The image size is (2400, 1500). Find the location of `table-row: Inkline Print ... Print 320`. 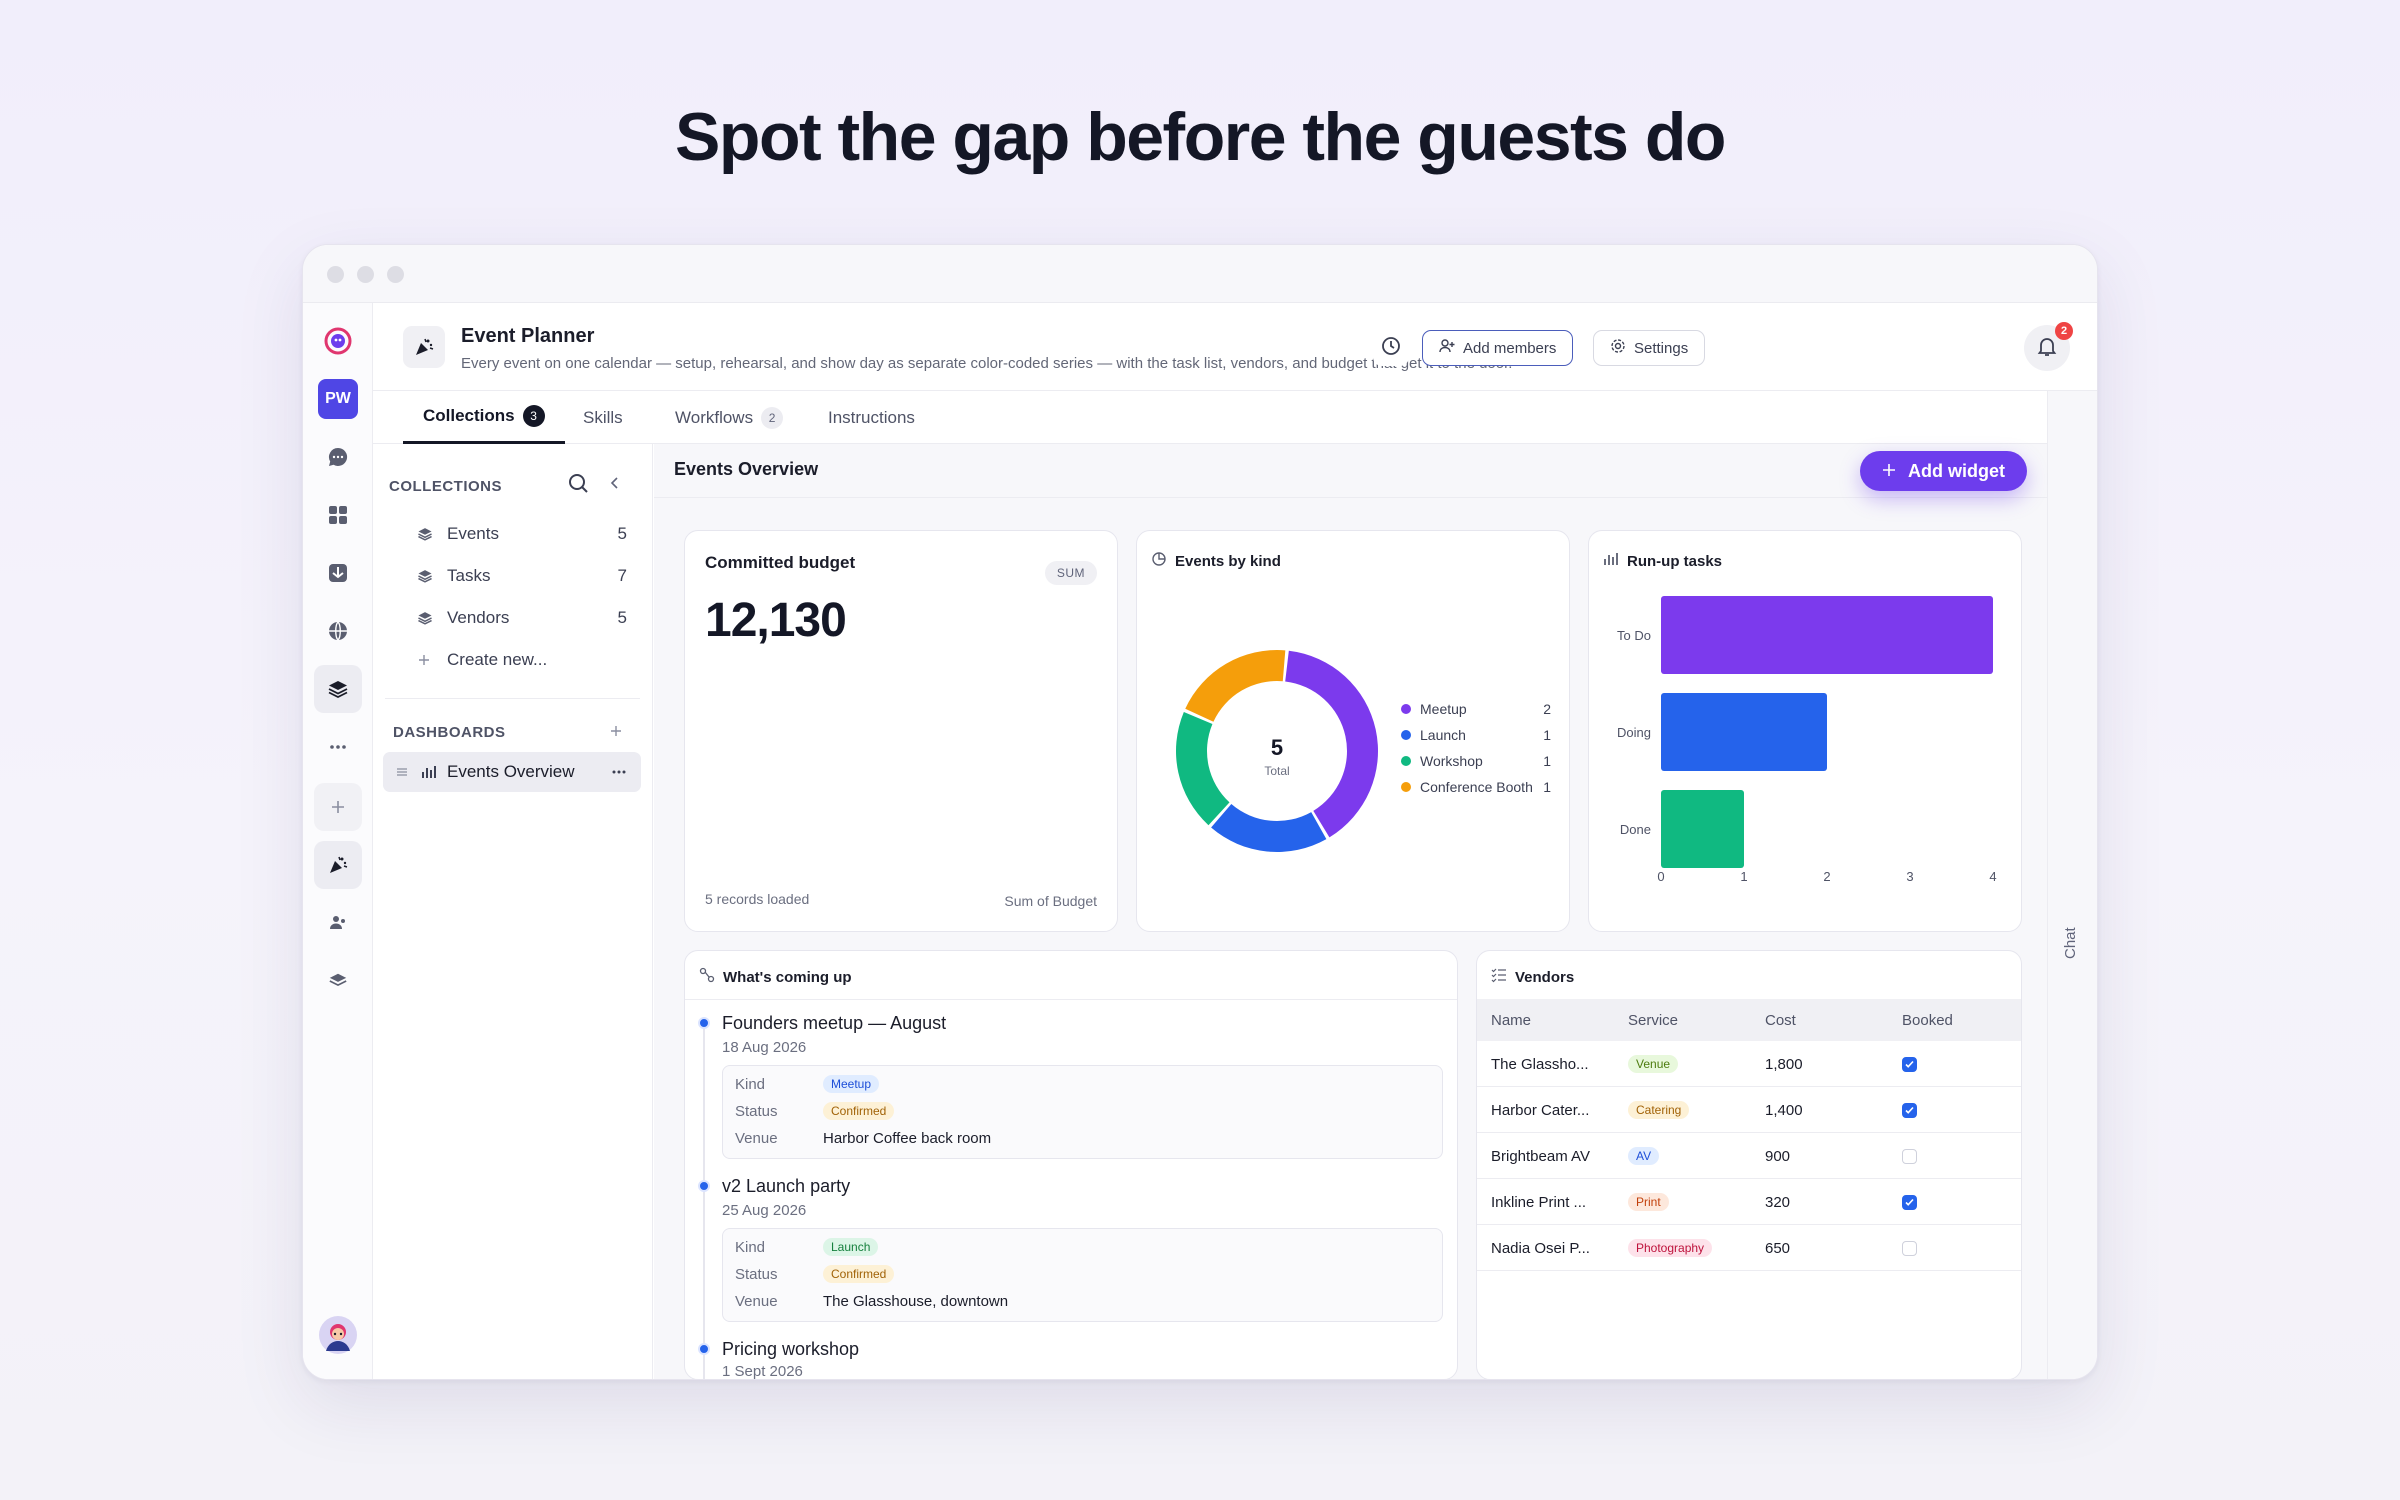

table-row: Inkline Print ... Print 320 is located at coordinates (1749, 1202).